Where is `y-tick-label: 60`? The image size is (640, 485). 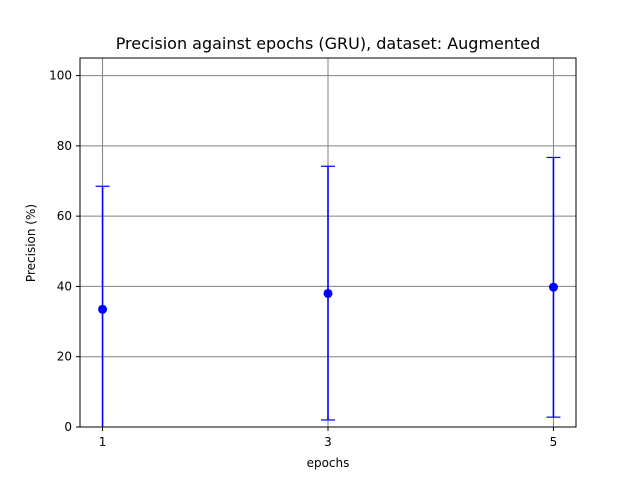 y-tick-label: 60 is located at coordinates (64, 216).